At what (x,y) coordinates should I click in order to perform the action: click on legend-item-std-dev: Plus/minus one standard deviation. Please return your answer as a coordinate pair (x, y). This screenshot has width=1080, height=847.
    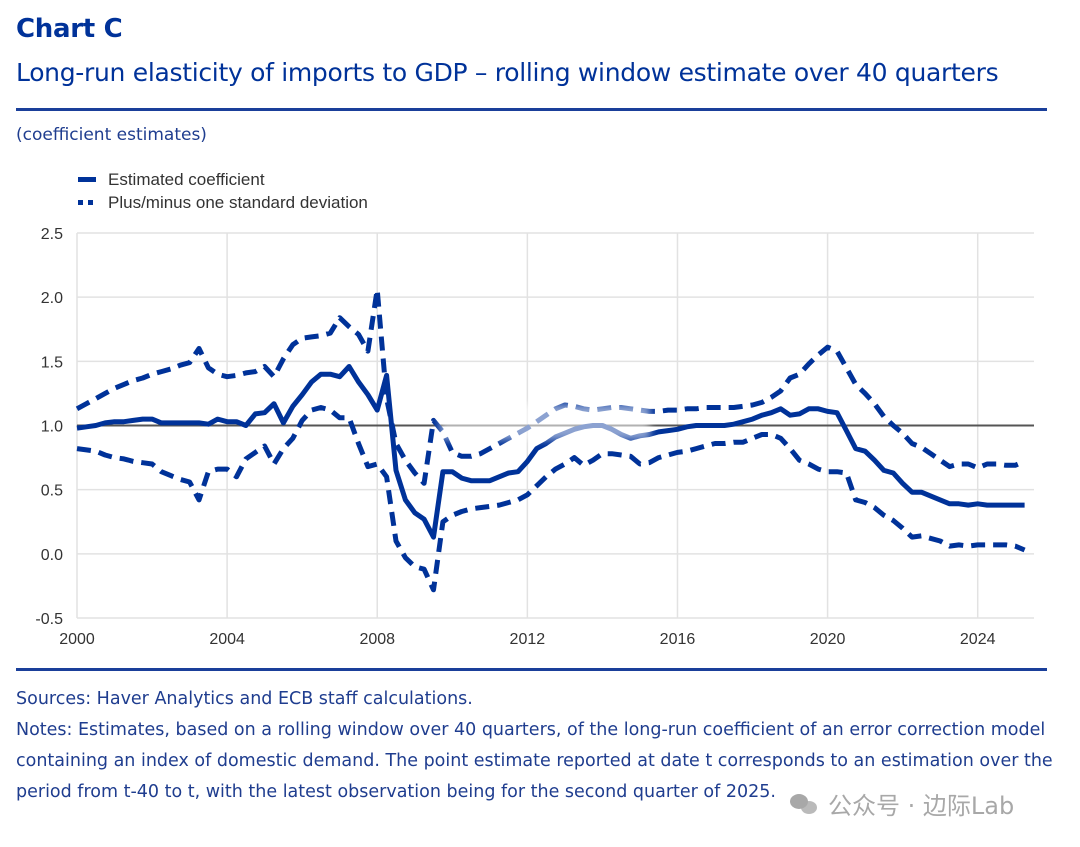
    Looking at the image, I should click on (223, 202).